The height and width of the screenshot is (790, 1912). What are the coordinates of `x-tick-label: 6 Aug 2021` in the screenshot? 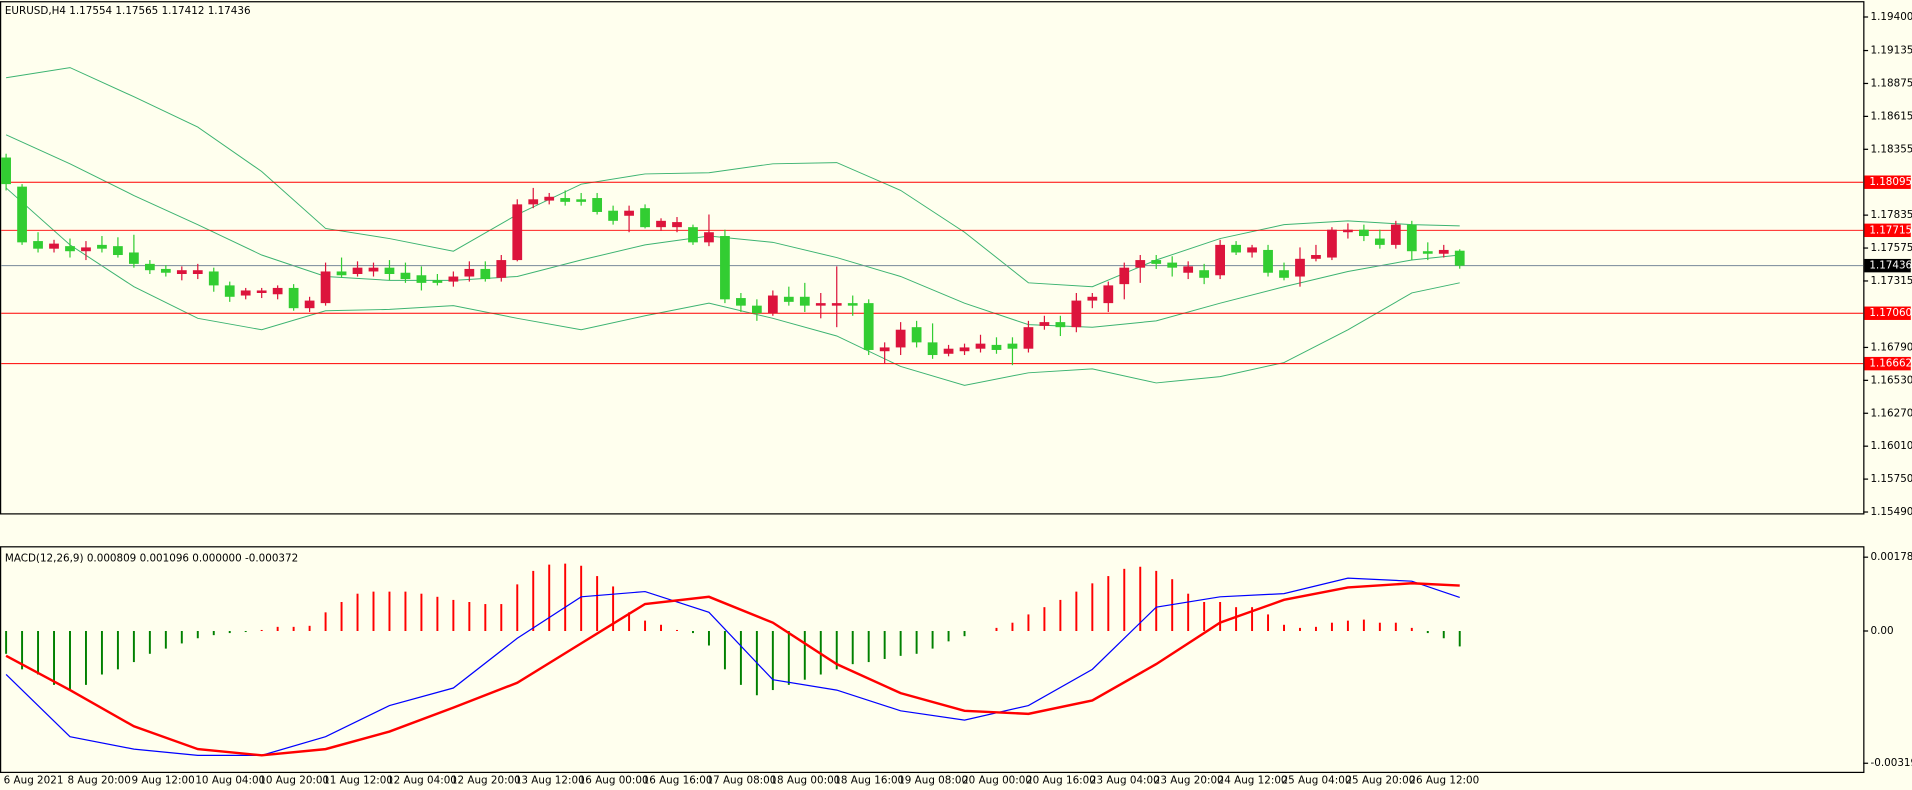 It's located at (34, 780).